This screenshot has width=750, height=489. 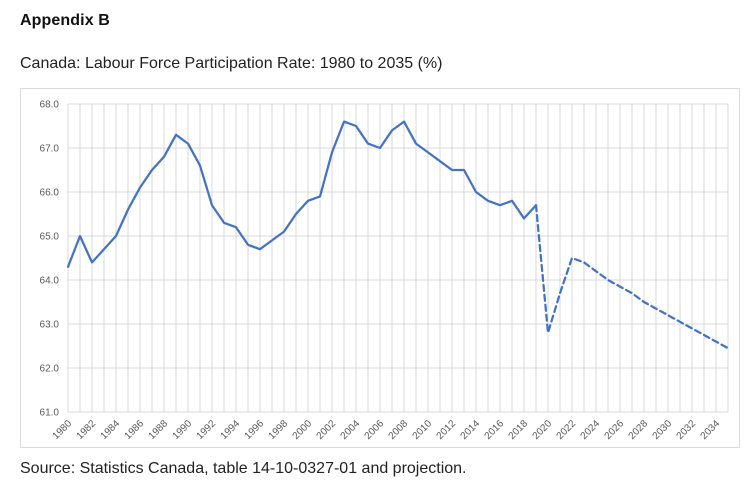 I want to click on x-tick-label: 2010, so click(x=423, y=430).